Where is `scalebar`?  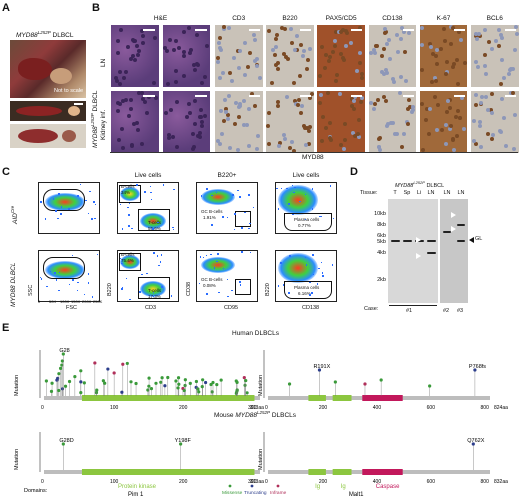 scalebar is located at coordinates (200, 30).